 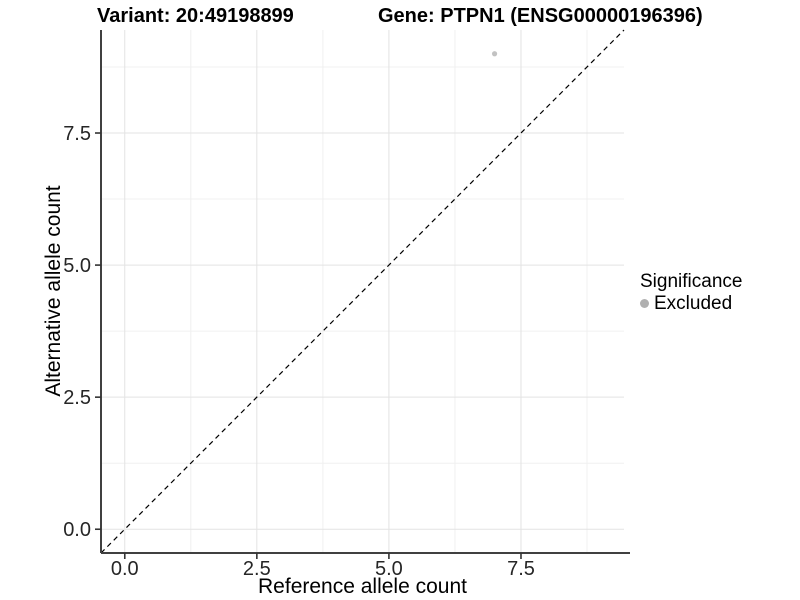 What do you see at coordinates (77, 398) in the screenshot?
I see `y-tick-label: 2.5` at bounding box center [77, 398].